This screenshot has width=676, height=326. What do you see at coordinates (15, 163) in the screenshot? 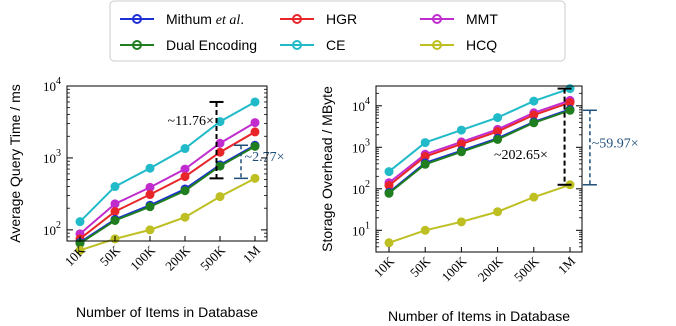
I see `y-axis-title: Average Query Time / ms` at bounding box center [15, 163].